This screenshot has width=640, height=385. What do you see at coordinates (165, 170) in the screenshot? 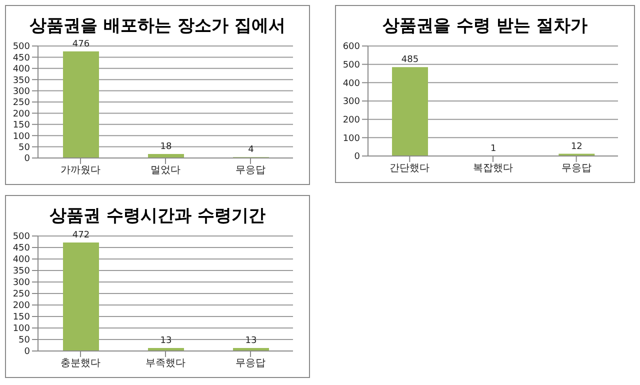
I see `x-tick-label: 멀었다` at bounding box center [165, 170].